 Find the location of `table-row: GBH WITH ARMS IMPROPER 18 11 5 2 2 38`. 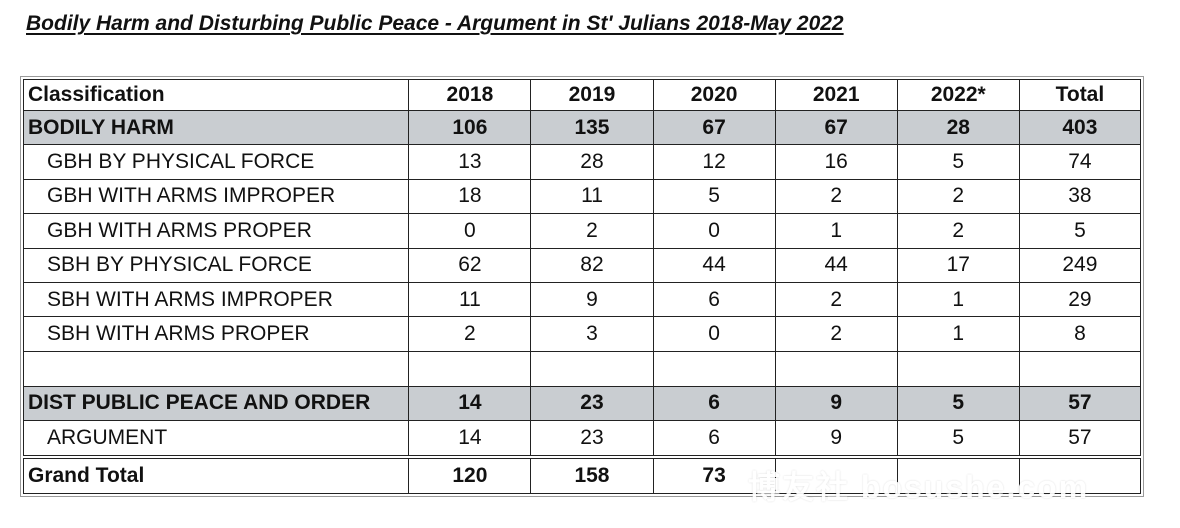

table-row: GBH WITH ARMS IMPROPER 18 11 5 2 2 38 is located at coordinates (582, 196).